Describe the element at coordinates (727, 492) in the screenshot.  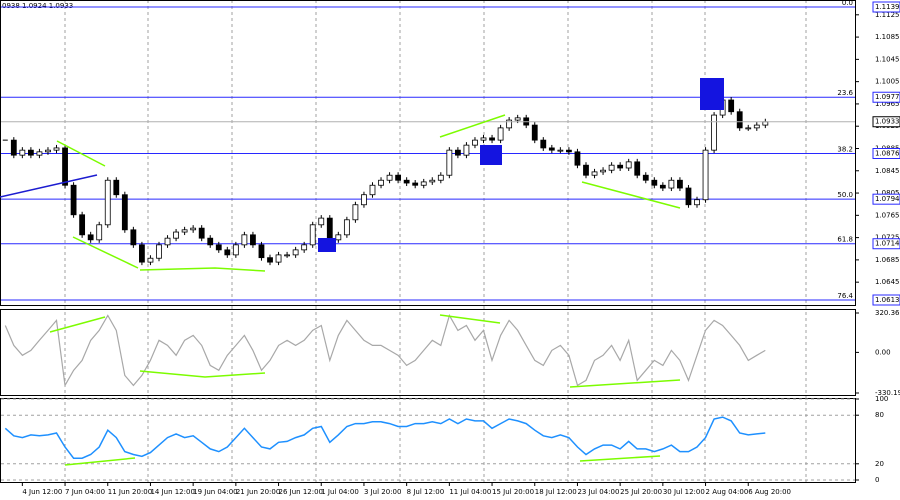
I see `x-tick-label: 2 Aug 04:00` at that location.